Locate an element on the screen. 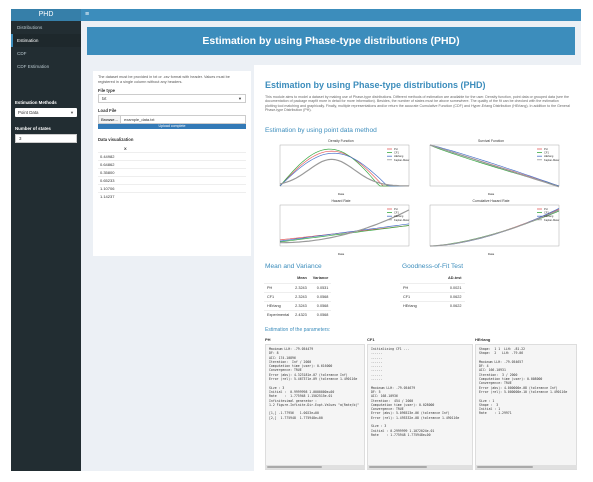 The image size is (593, 482). table-row: 0.44982 is located at coordinates (172, 156).